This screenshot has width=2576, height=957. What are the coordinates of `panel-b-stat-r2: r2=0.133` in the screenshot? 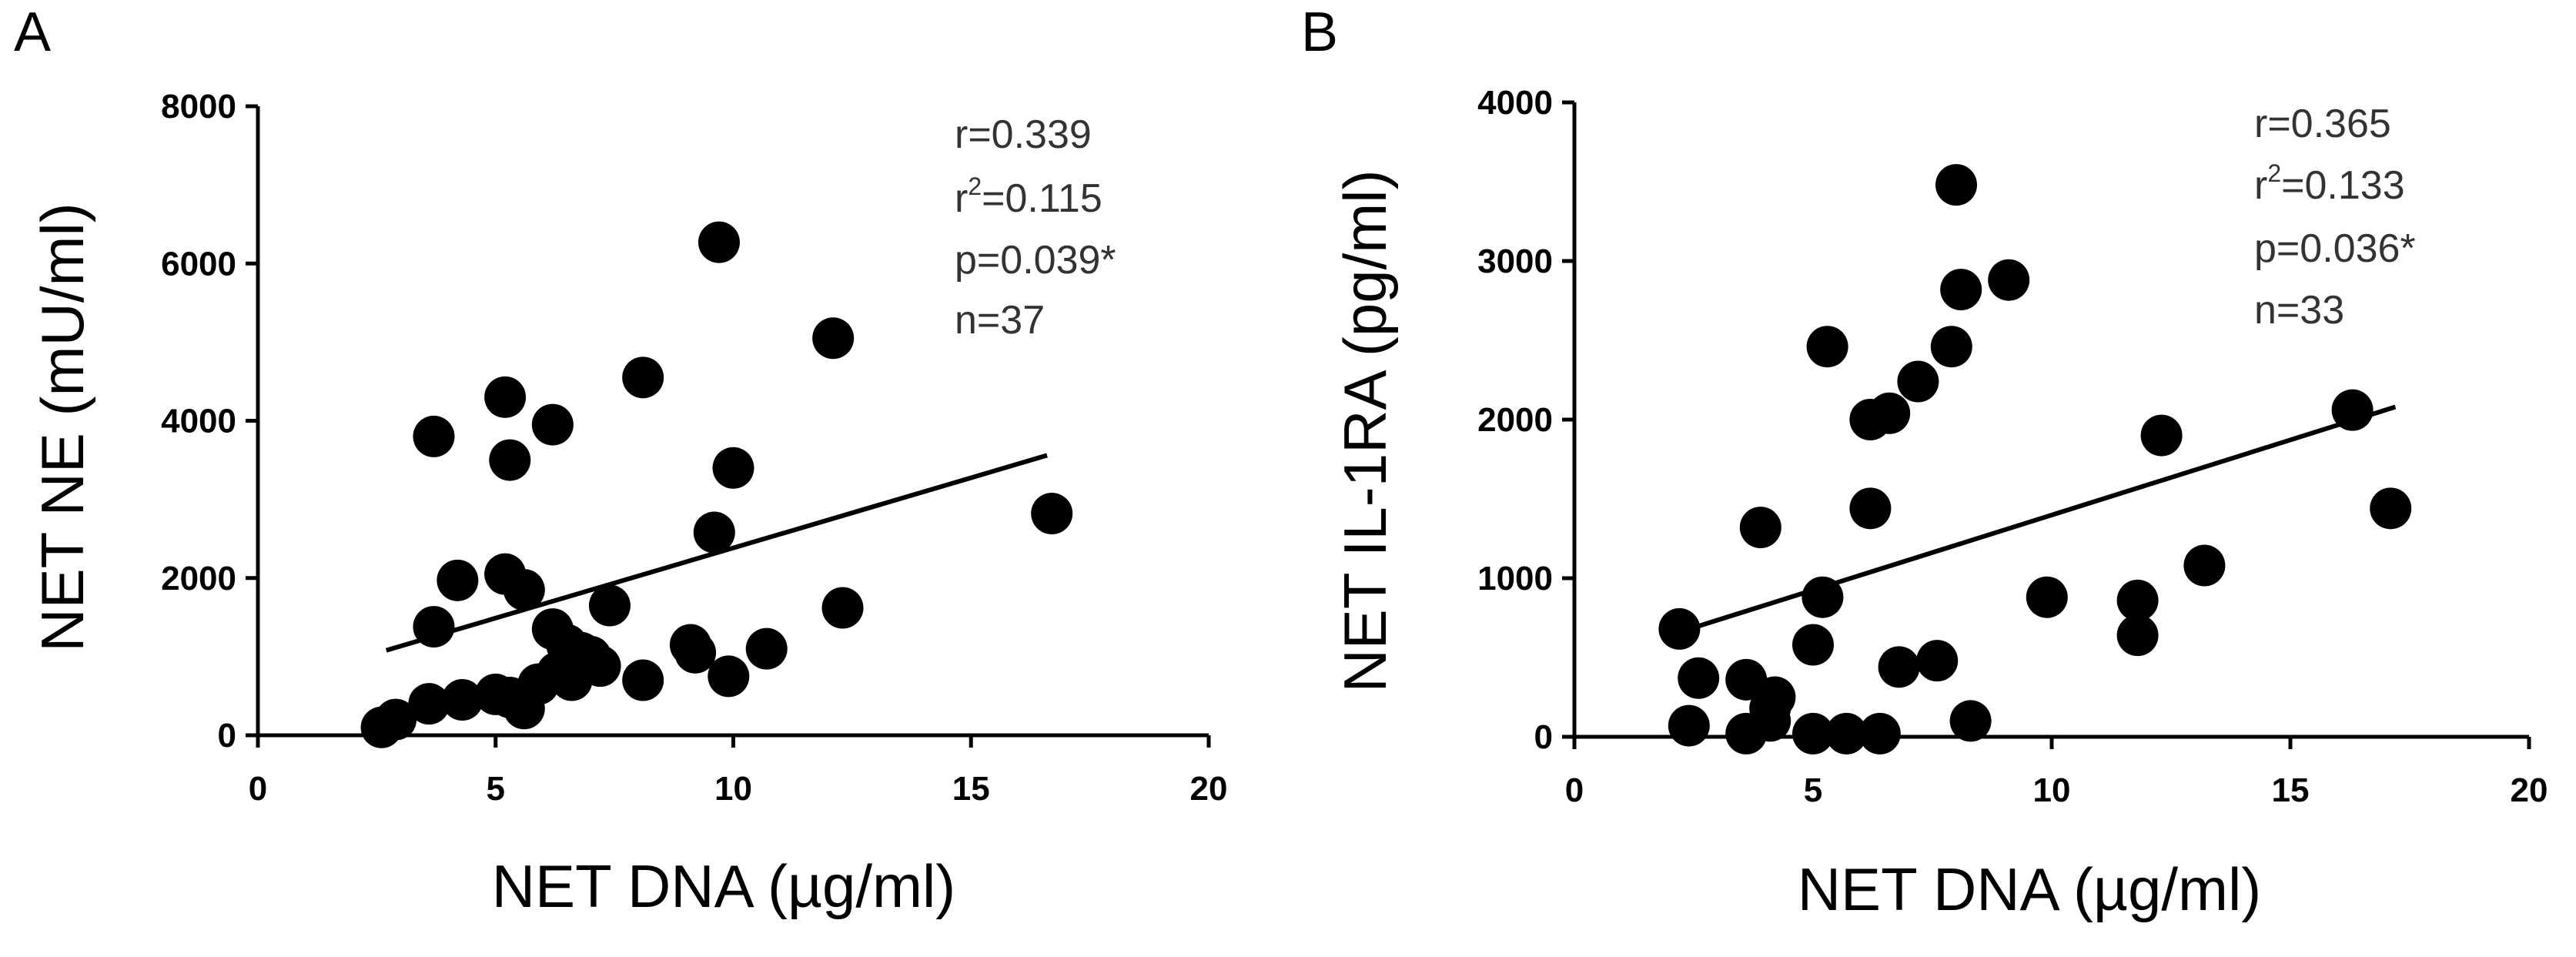 It's located at (2330, 183).